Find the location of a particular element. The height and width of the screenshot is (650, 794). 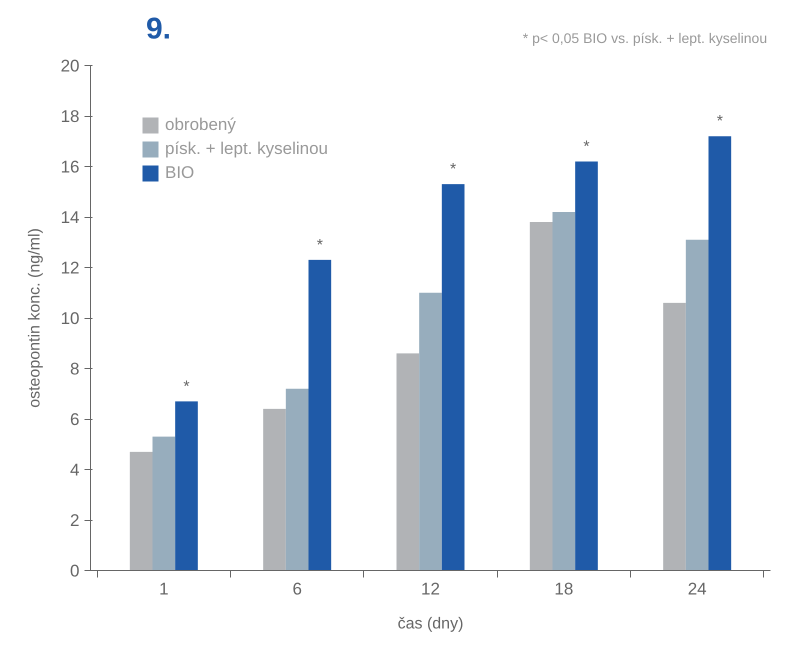

y-axis-title: osteopontin konc. (ng/ml) is located at coordinates (35, 318).